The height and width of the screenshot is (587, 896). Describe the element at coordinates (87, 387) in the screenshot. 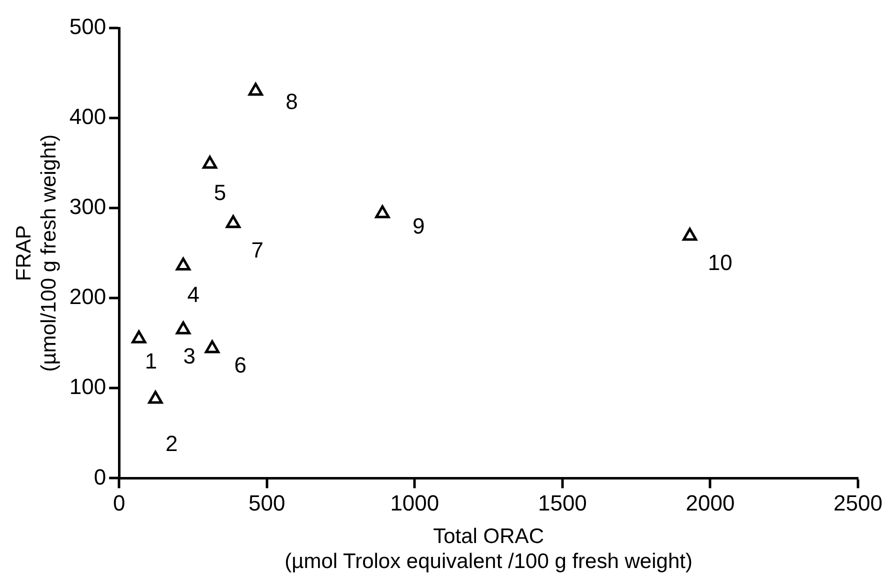

I see `y-tick-label: 100` at that location.